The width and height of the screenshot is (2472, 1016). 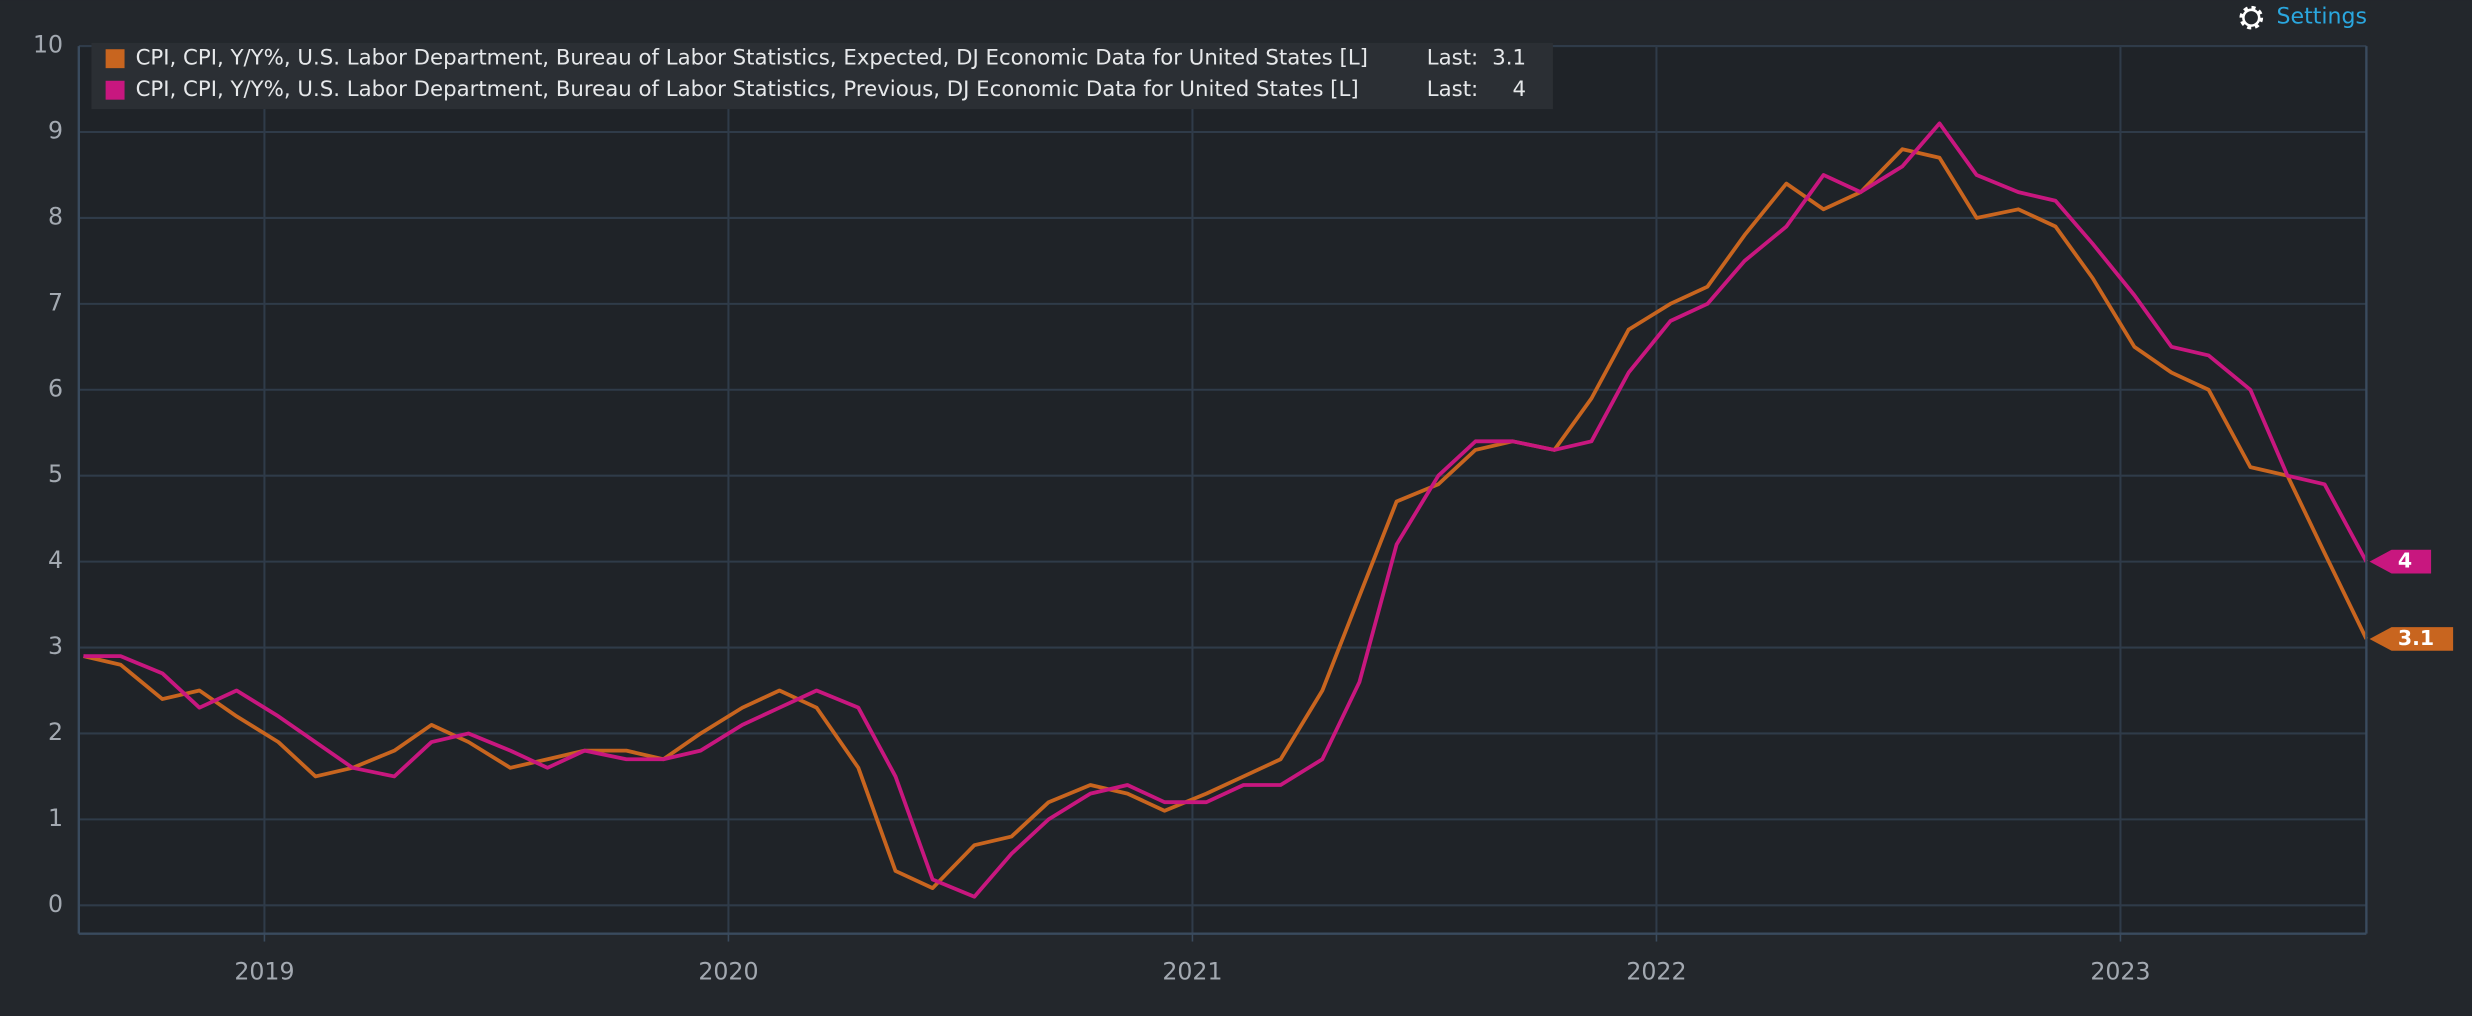 I want to click on y-tick-label: 10, so click(x=48, y=45).